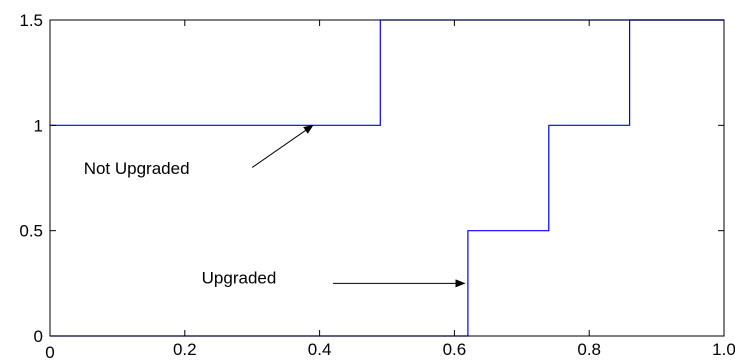 The width and height of the screenshot is (735, 363). Describe the element at coordinates (320, 349) in the screenshot. I see `x-tick-label-2: 0.4` at that location.